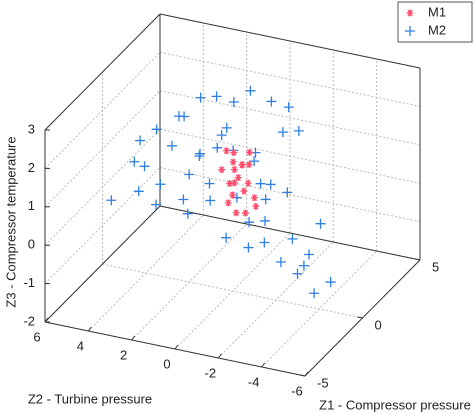  I want to click on y-tick-label: 2, so click(123, 354).